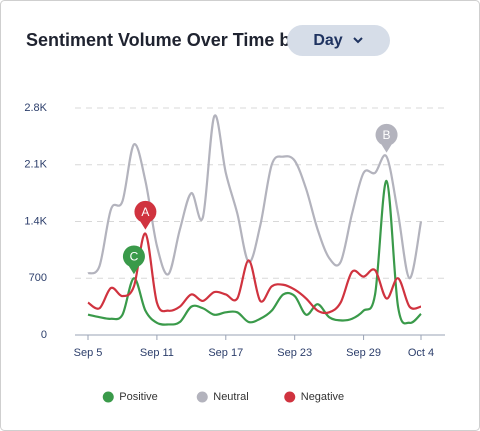 The width and height of the screenshot is (480, 431). Describe the element at coordinates (134, 256) in the screenshot. I see `marker-label: C` at that location.